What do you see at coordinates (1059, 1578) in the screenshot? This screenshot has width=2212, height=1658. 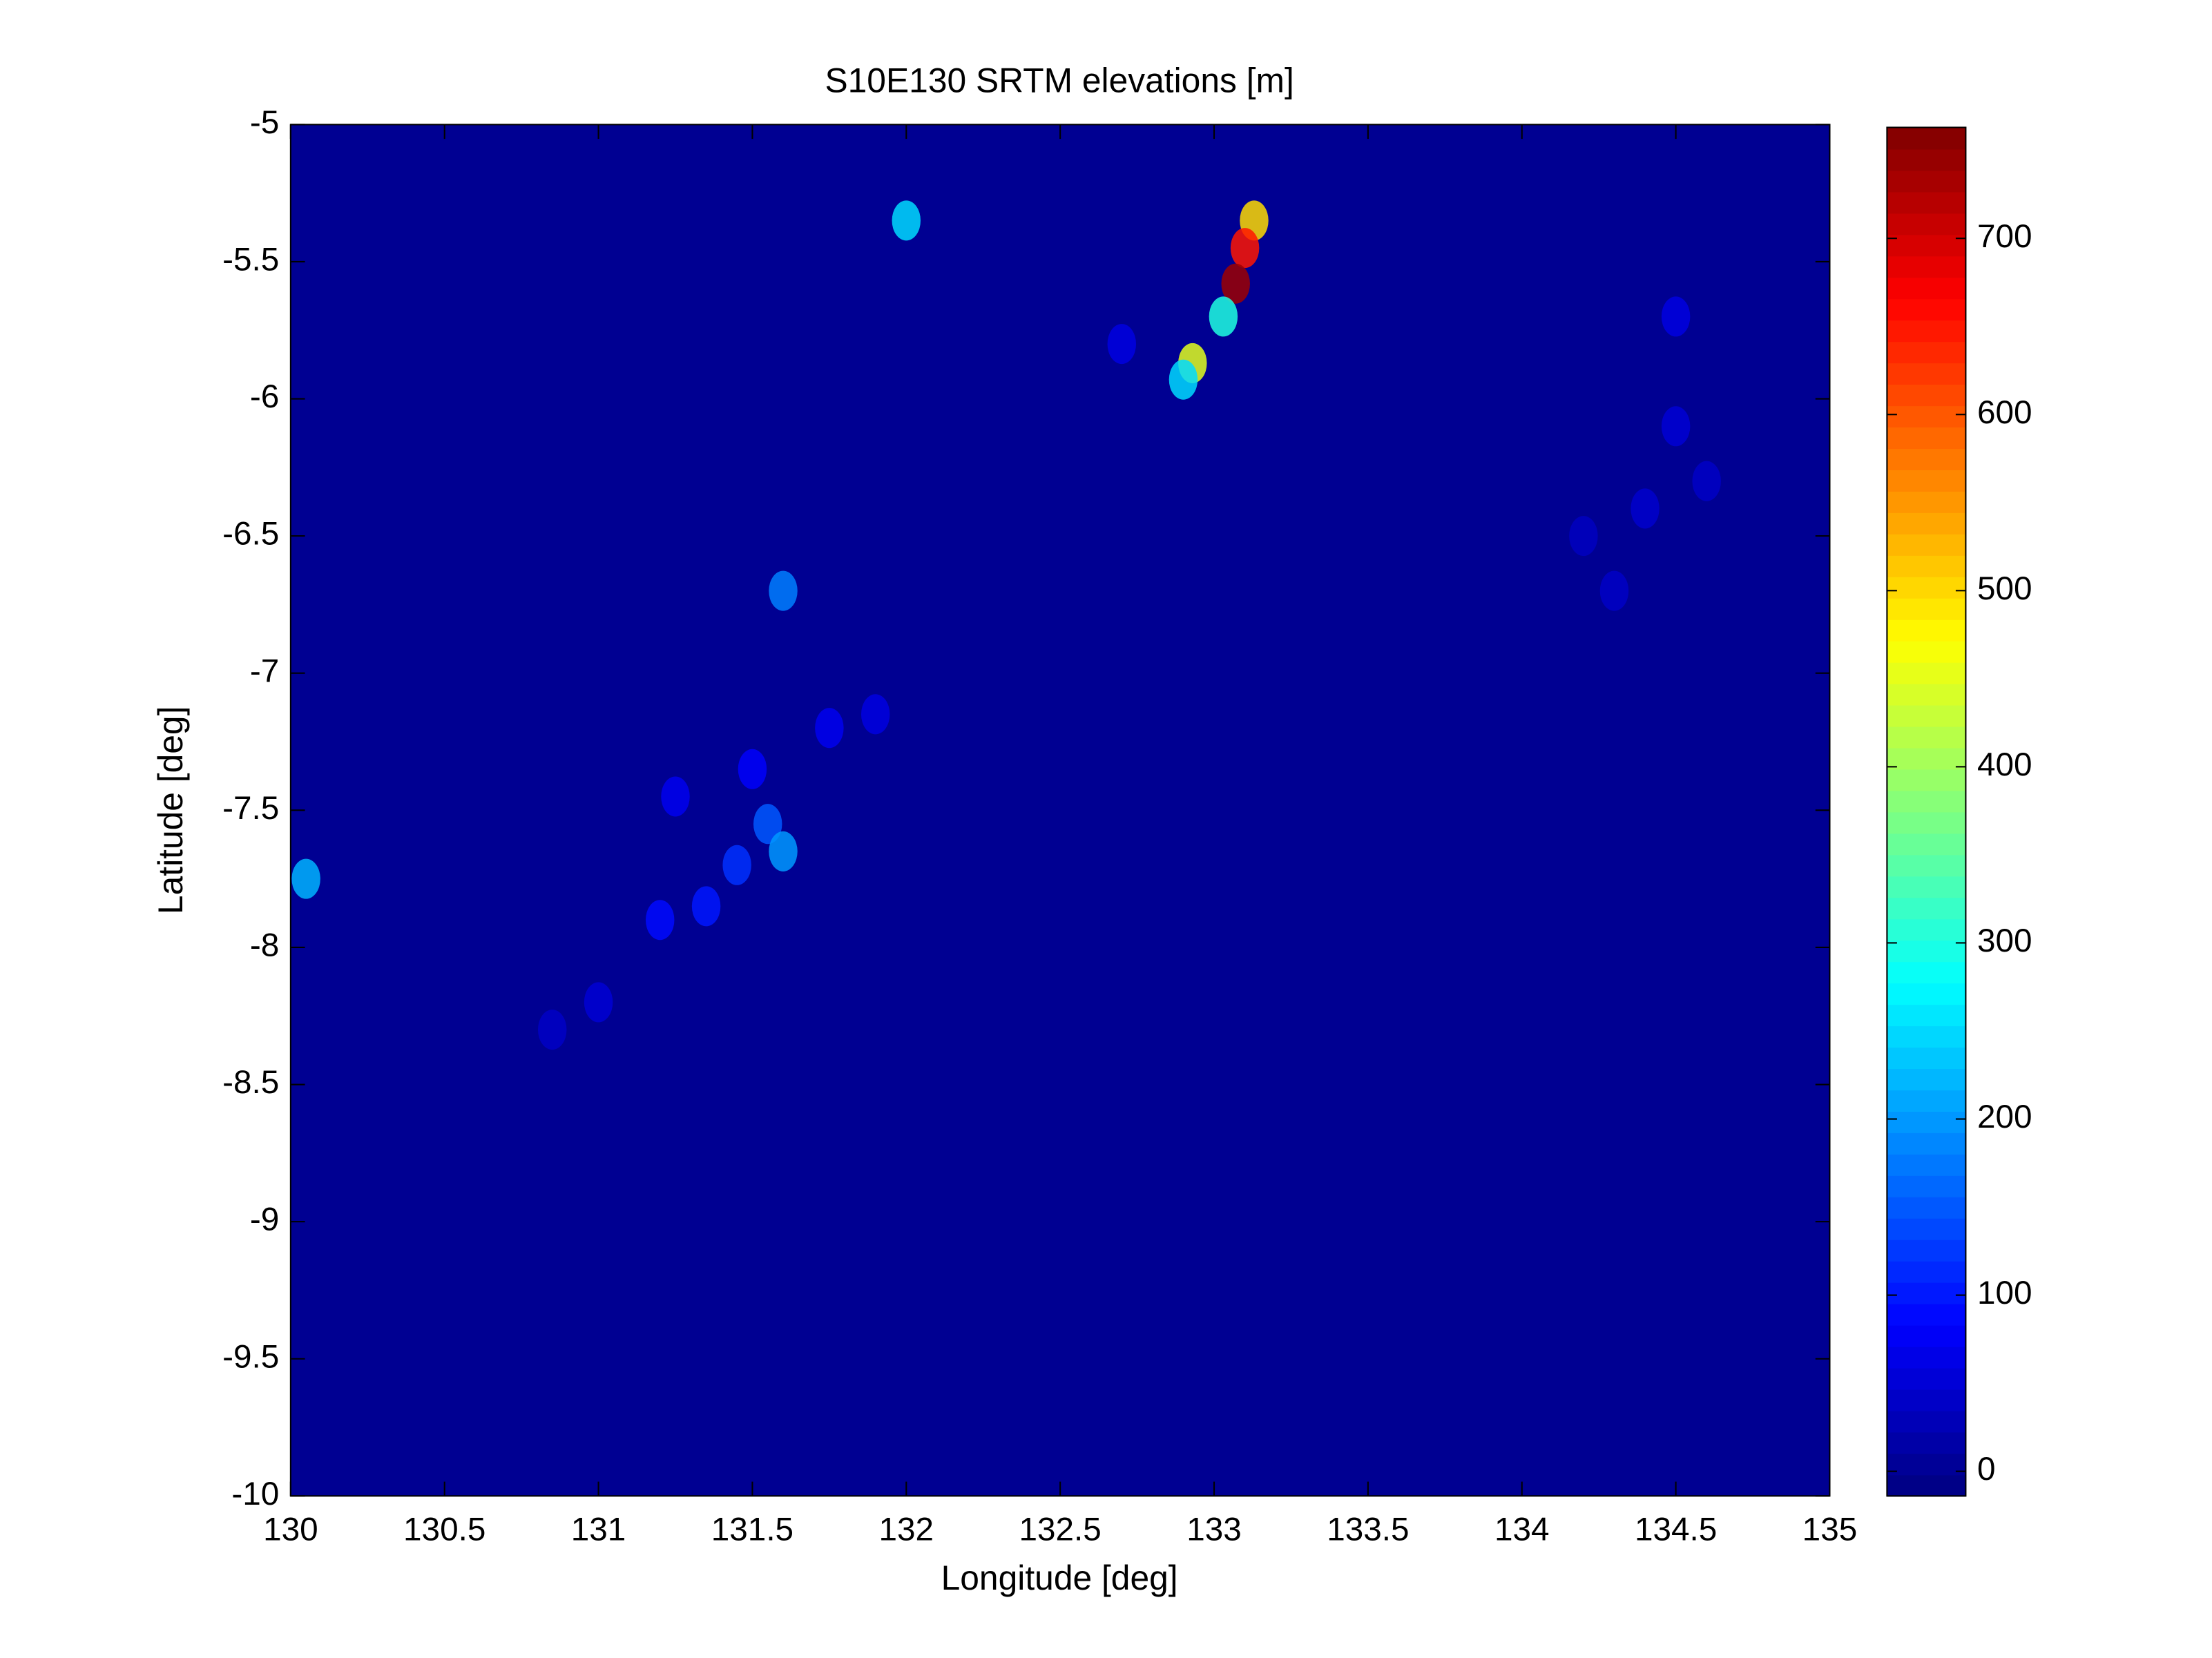 I see `x-axis-label: Longitude [deg]` at bounding box center [1059, 1578].